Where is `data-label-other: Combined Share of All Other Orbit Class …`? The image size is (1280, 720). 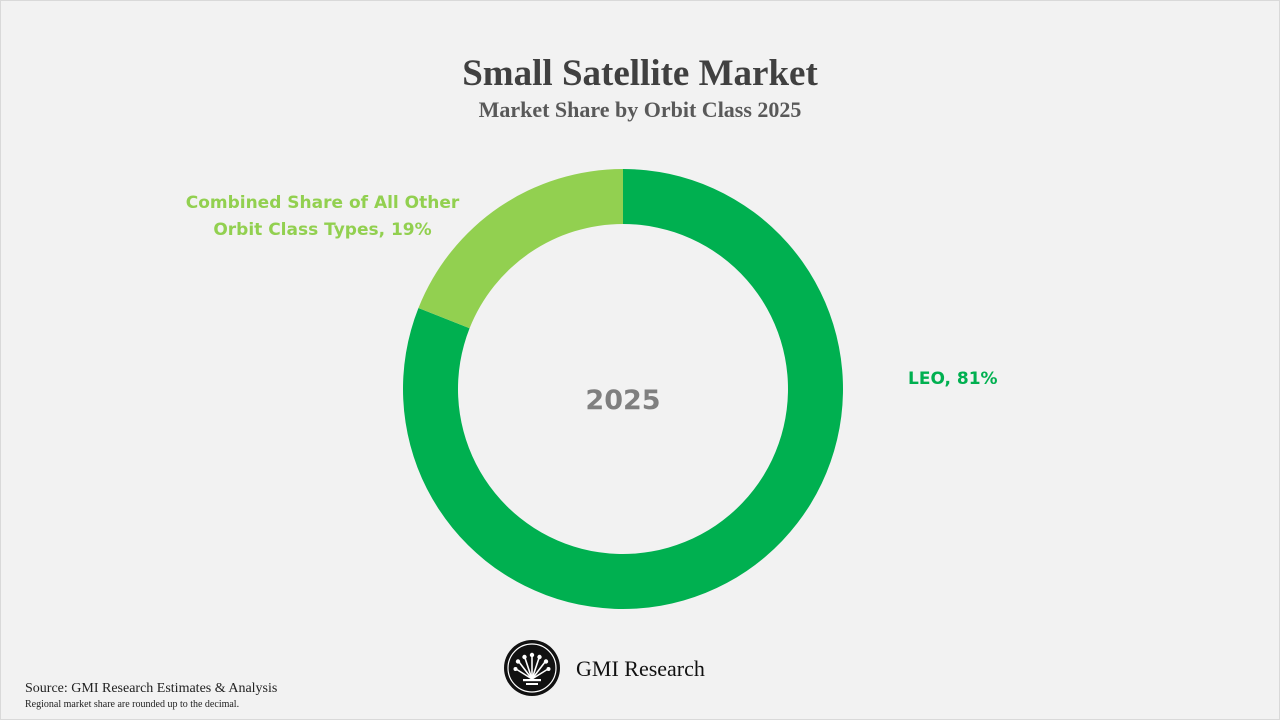
data-label-other: Combined Share of All Other Orbit Class … is located at coordinates (322, 216).